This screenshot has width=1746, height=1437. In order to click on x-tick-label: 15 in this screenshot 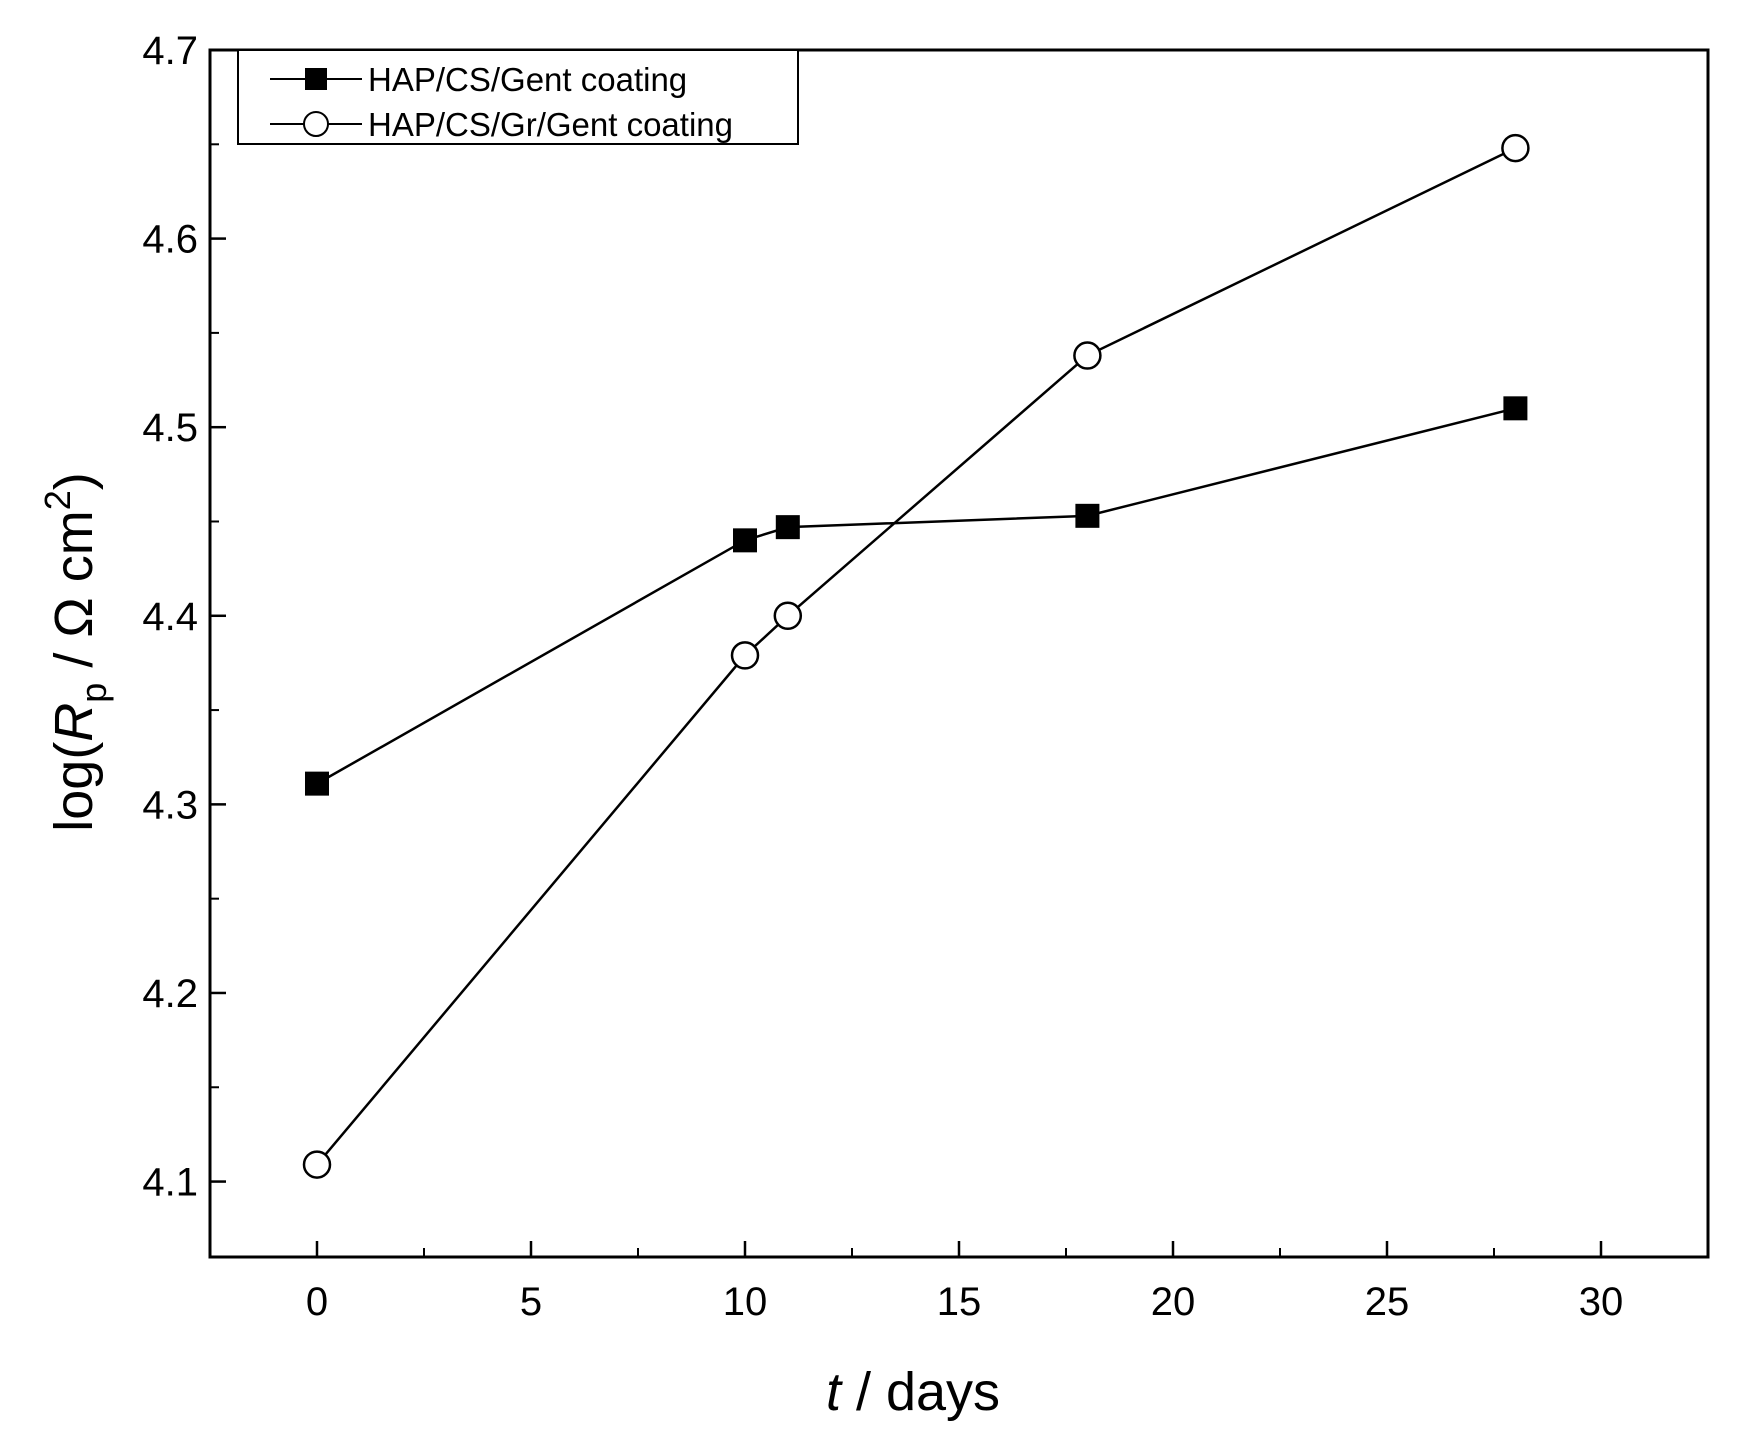, I will do `click(959, 1302)`.